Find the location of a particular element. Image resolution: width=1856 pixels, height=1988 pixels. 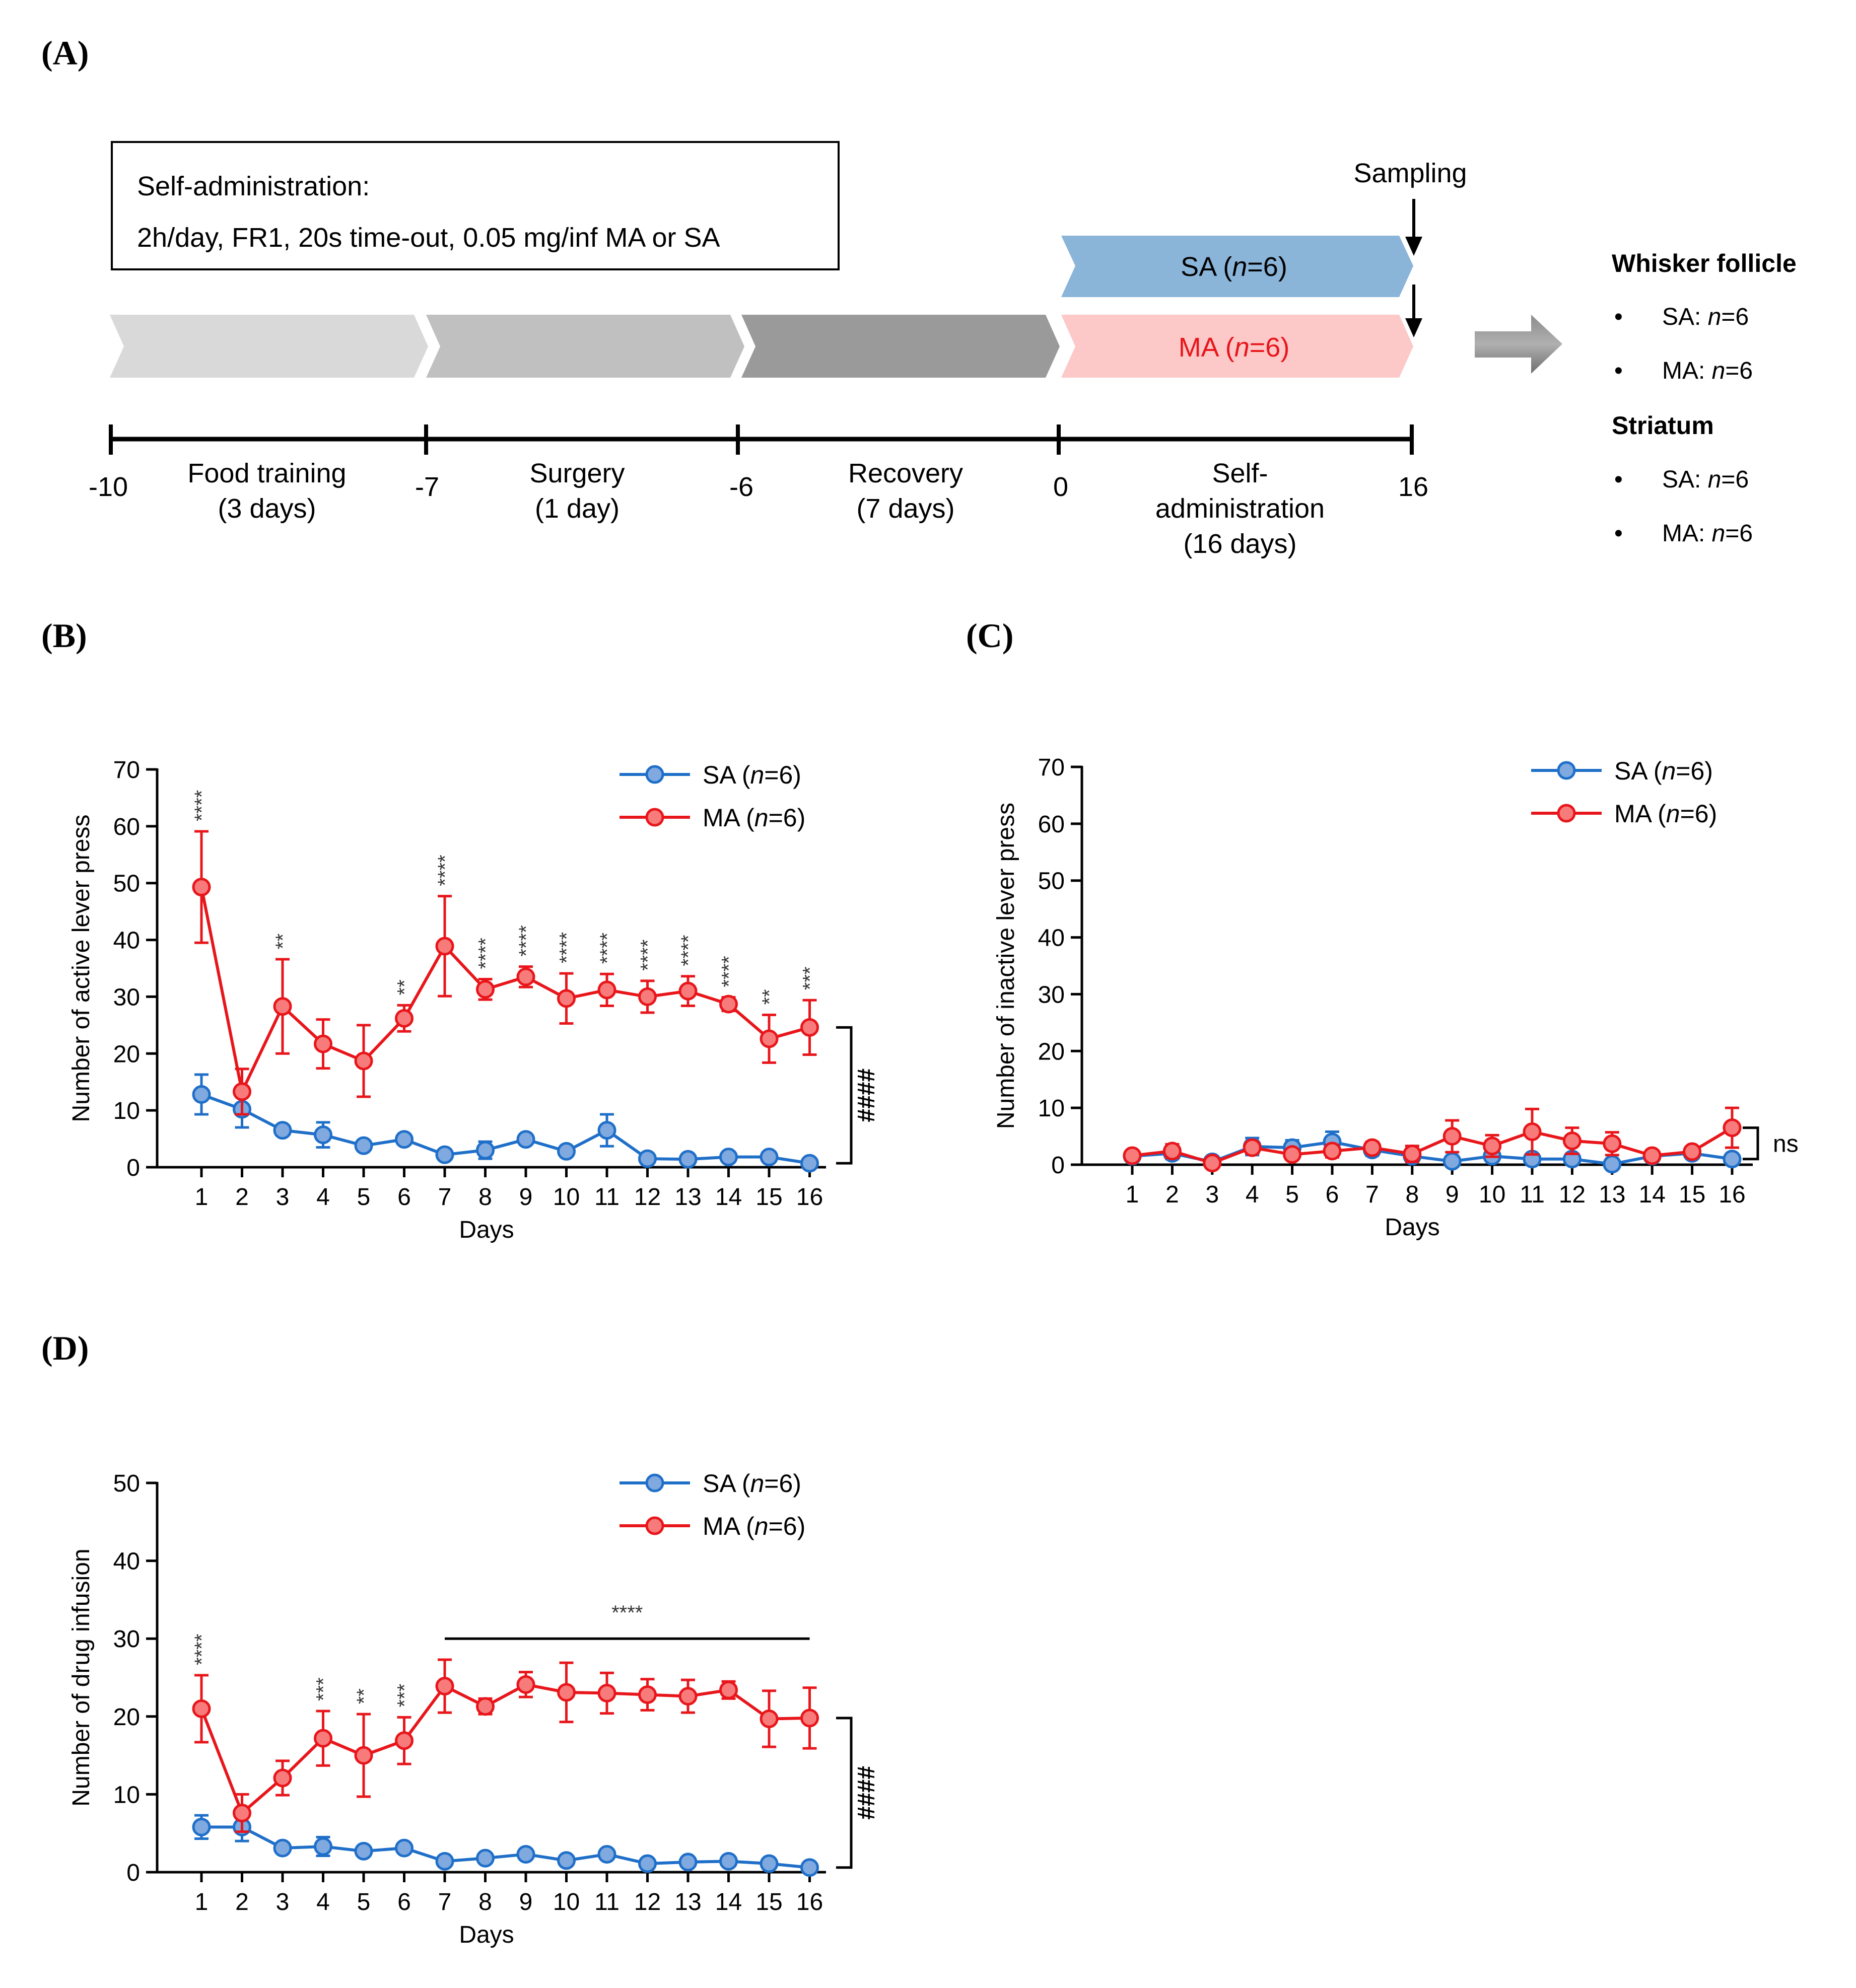

y-axis-title: Number of active lever press is located at coordinates (81, 968).